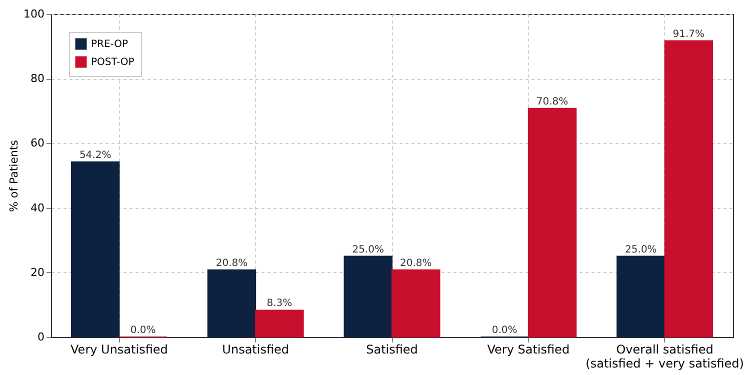 This screenshot has height=375, width=747. What do you see at coordinates (256, 349) in the screenshot?
I see `x-tick-label: Unsatisfied` at bounding box center [256, 349].